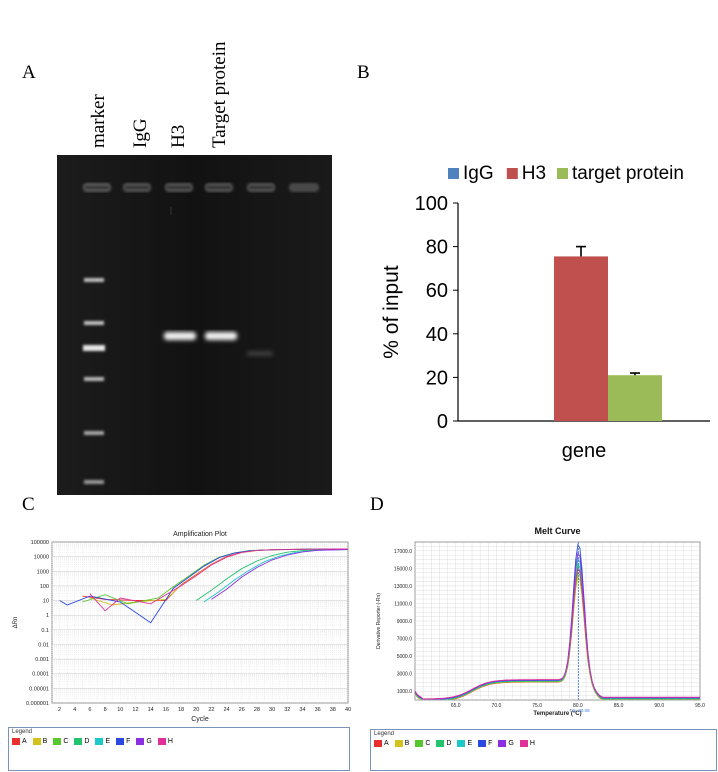 The height and width of the screenshot is (772, 718). I want to click on x-tick-label: 34, so click(302, 710).